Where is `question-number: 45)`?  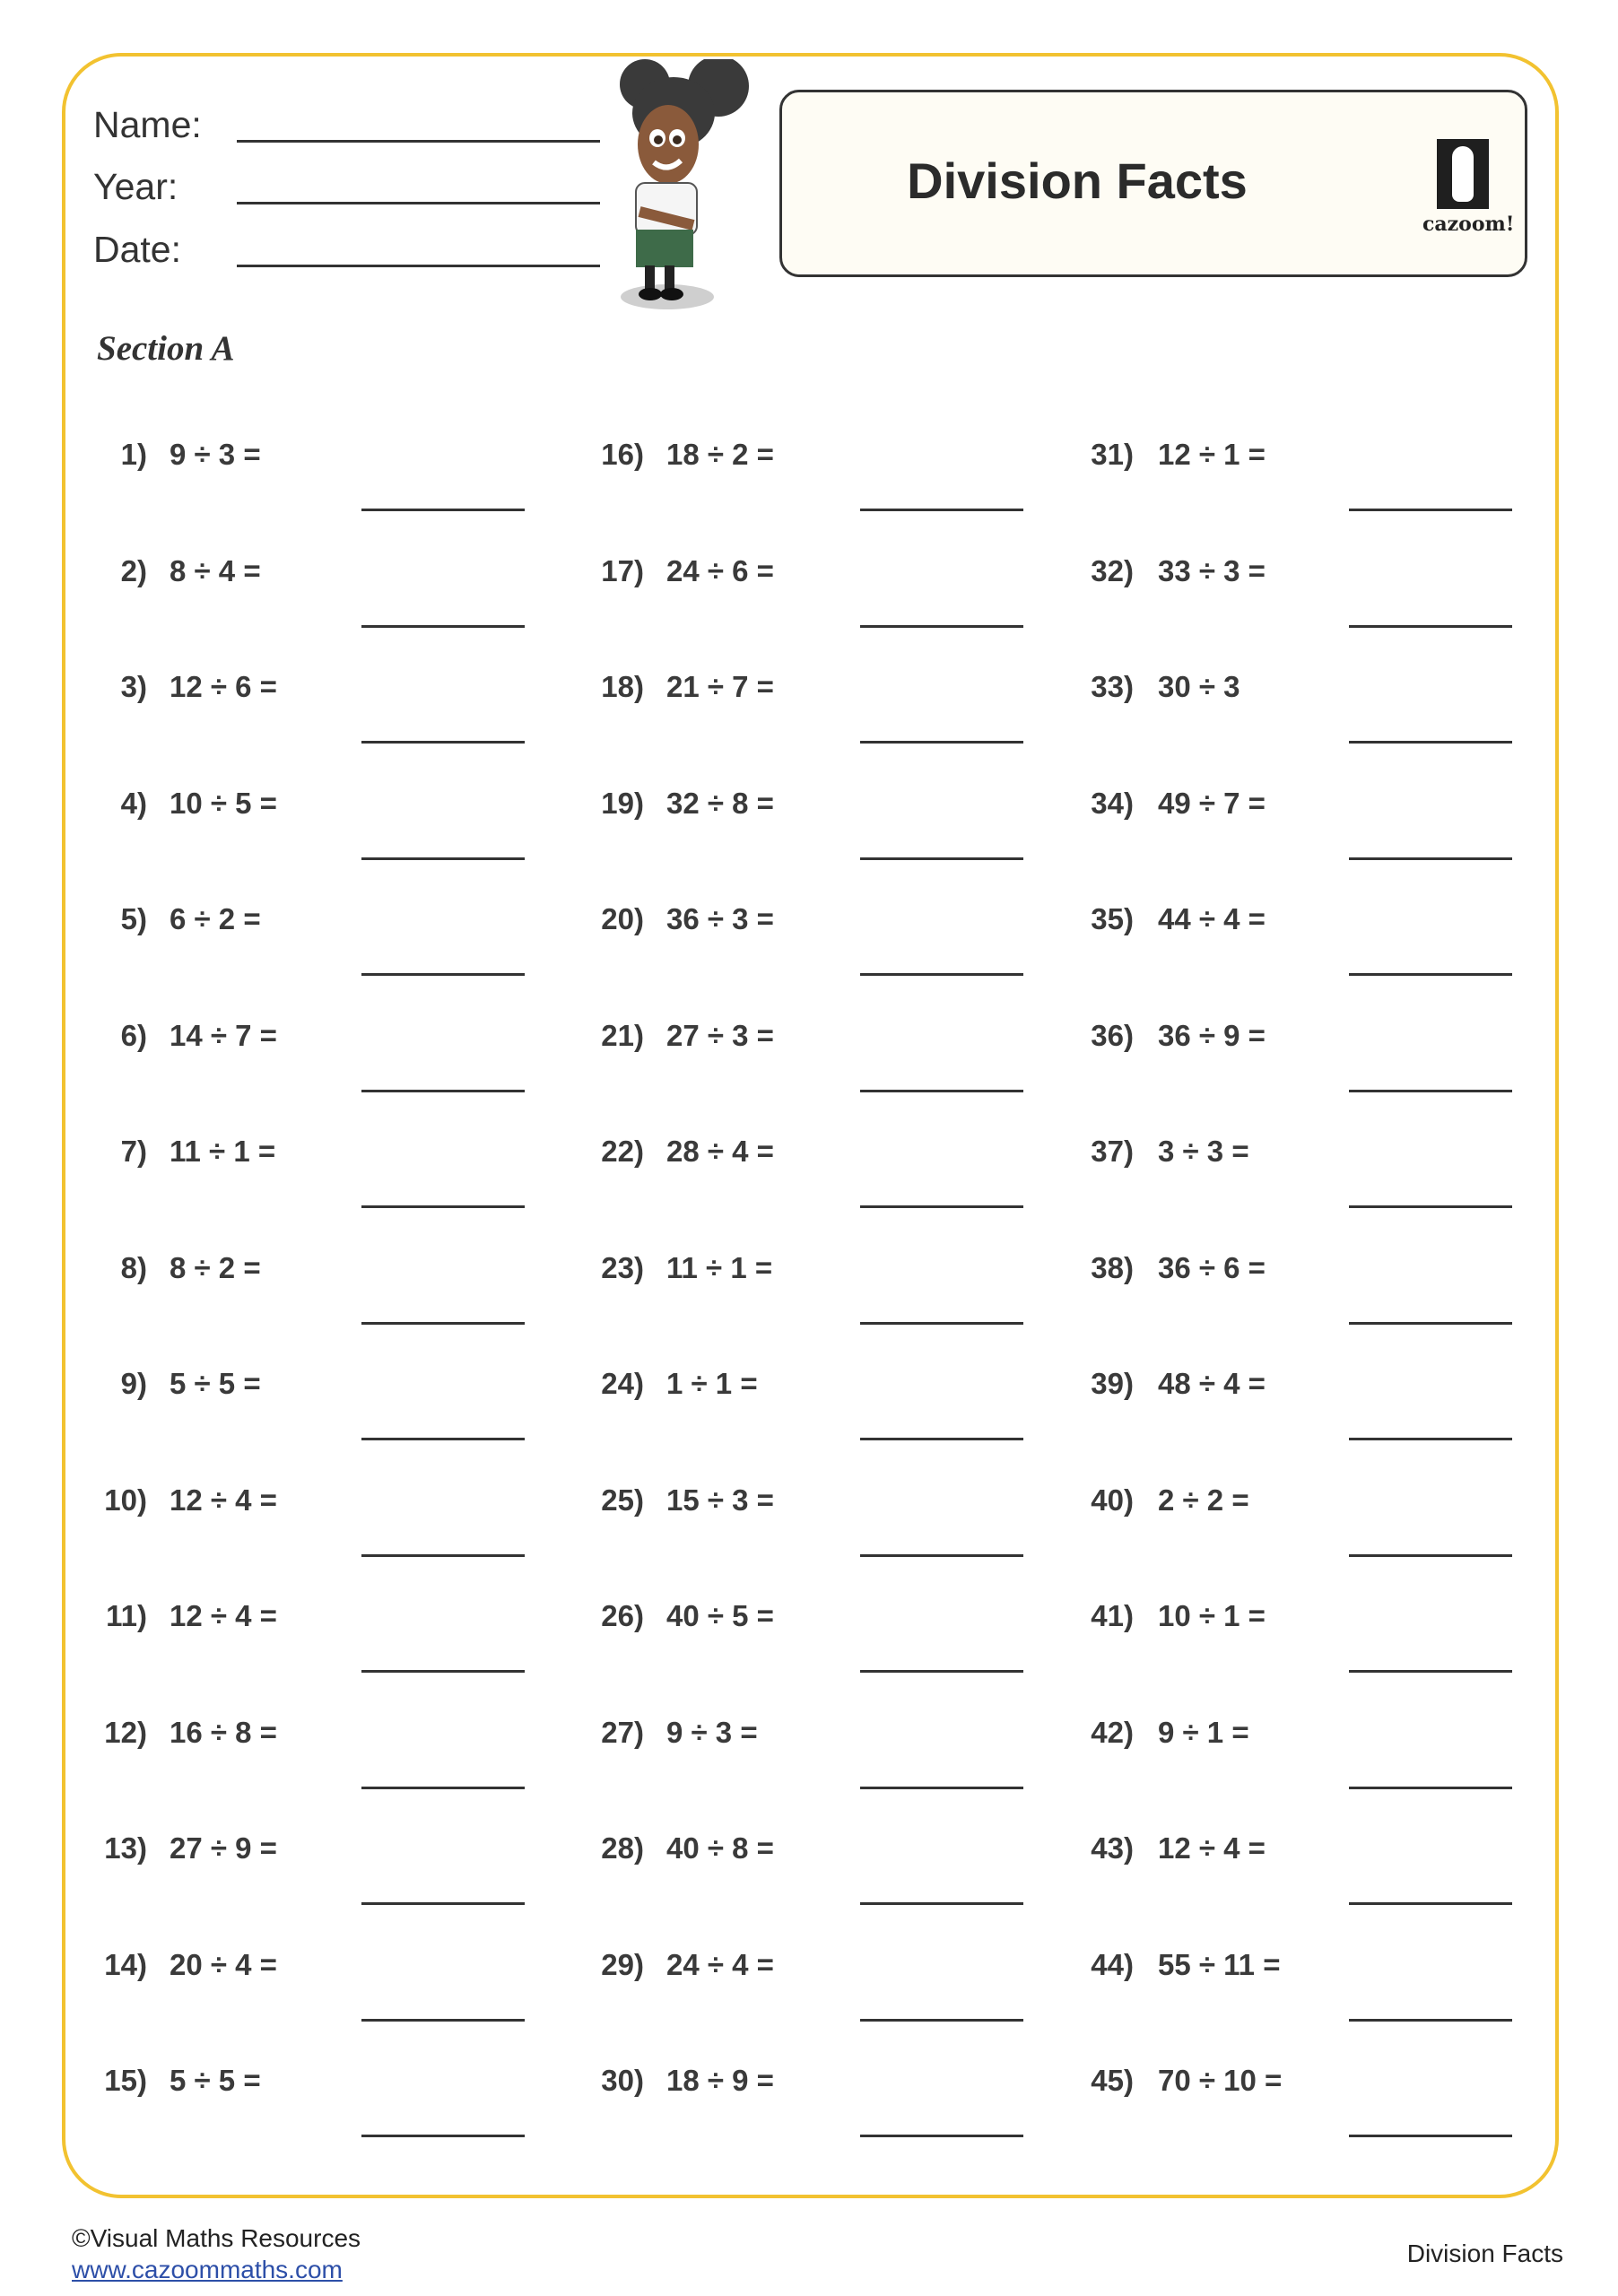
question-number: 45) is located at coordinates (1112, 2080).